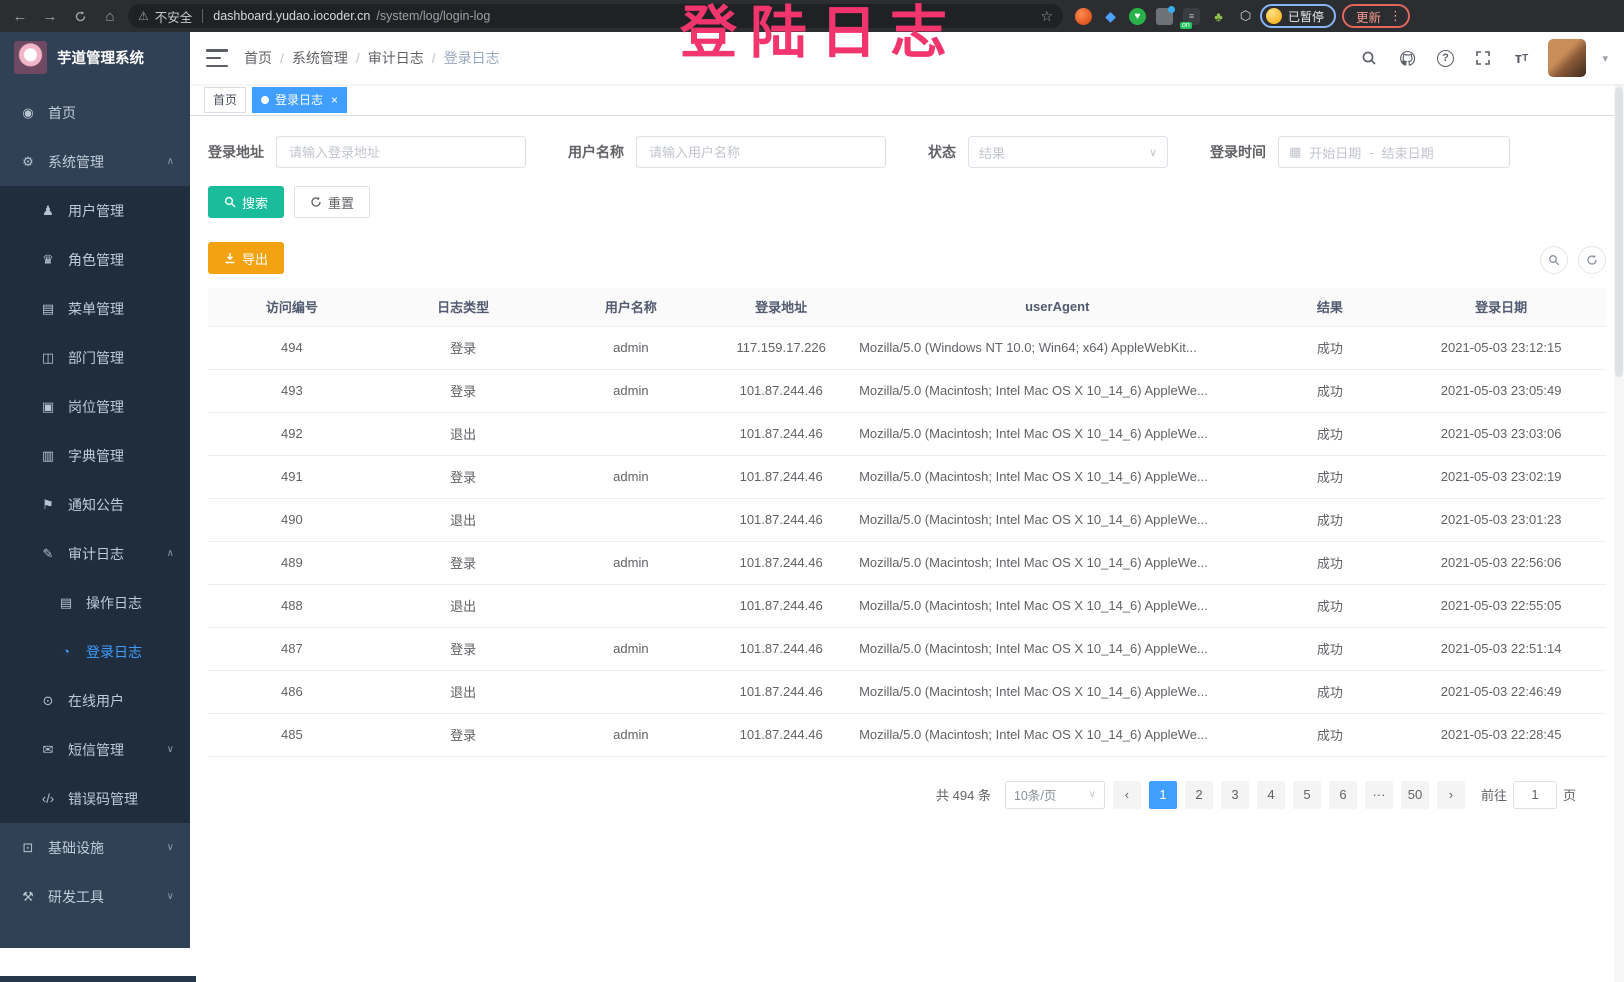  Describe the element at coordinates (1407, 58) in the screenshot. I see `github-icon` at that location.